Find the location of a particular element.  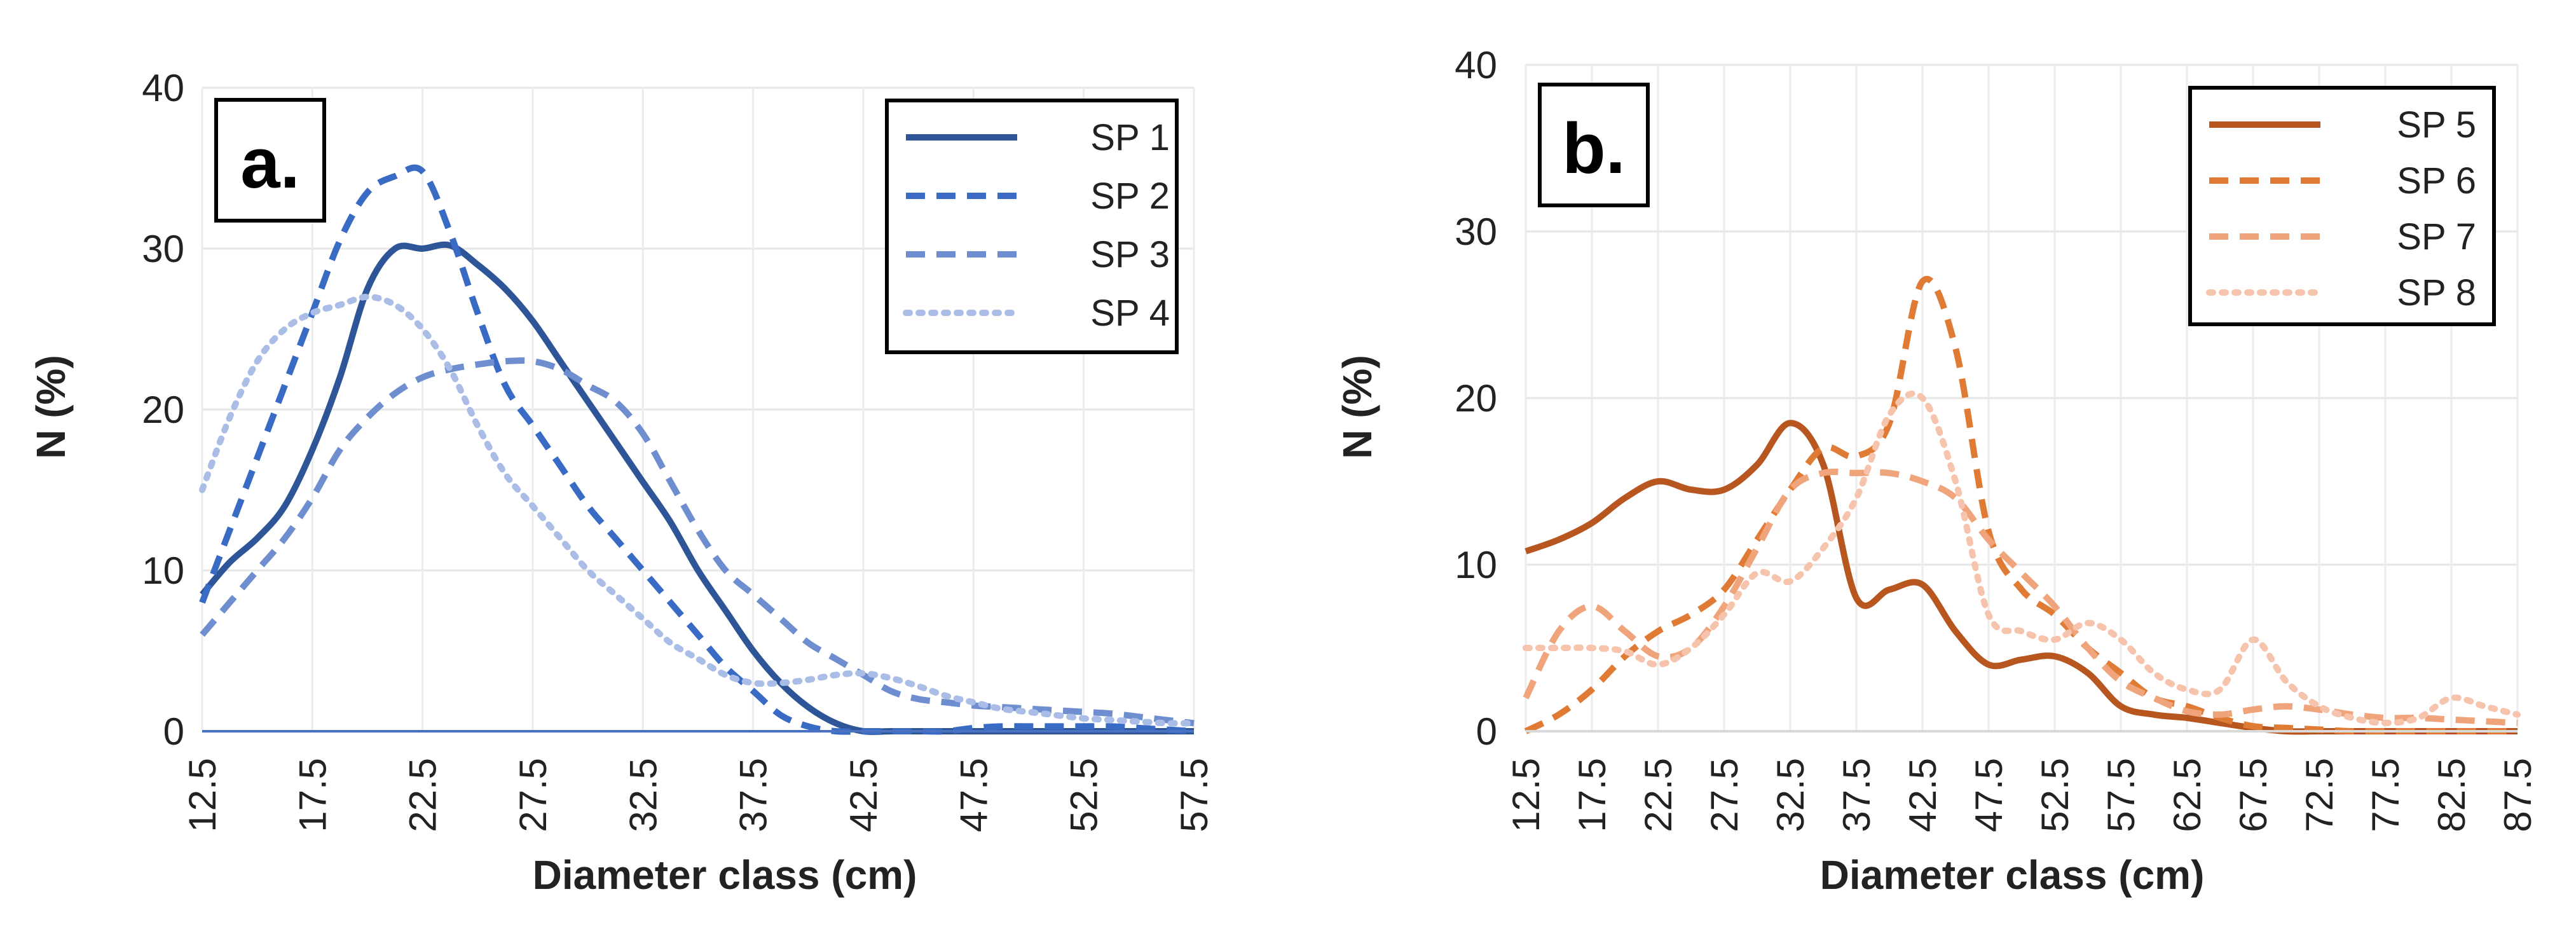

x-tick-label: 87.5 is located at coordinates (2518, 795).